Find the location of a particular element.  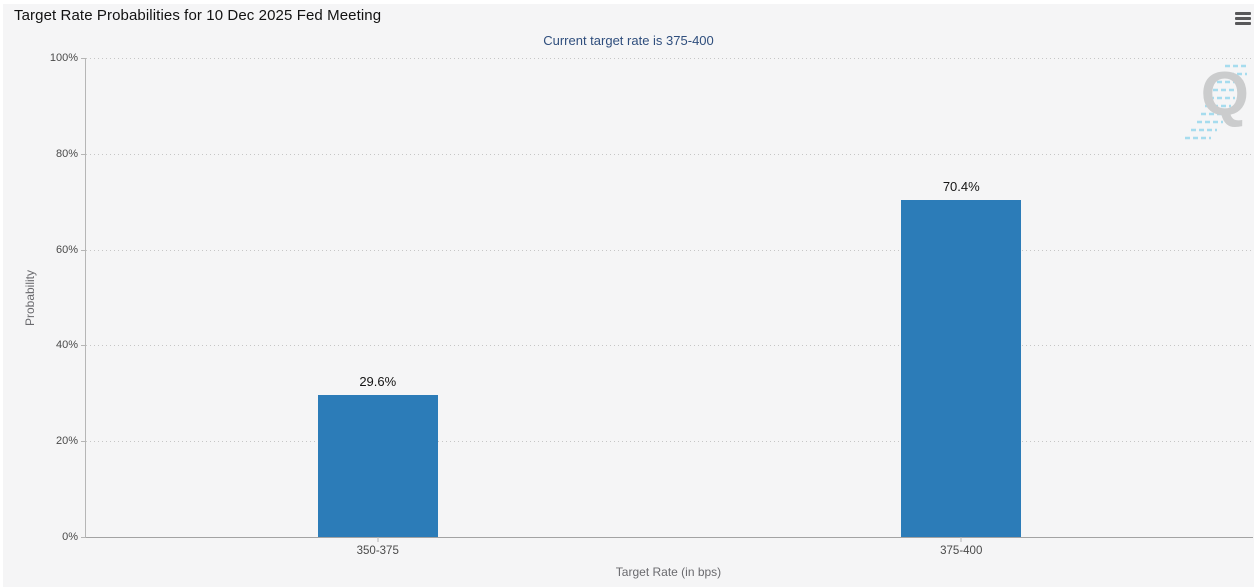

chart-menu-button is located at coordinates (1243, 18).